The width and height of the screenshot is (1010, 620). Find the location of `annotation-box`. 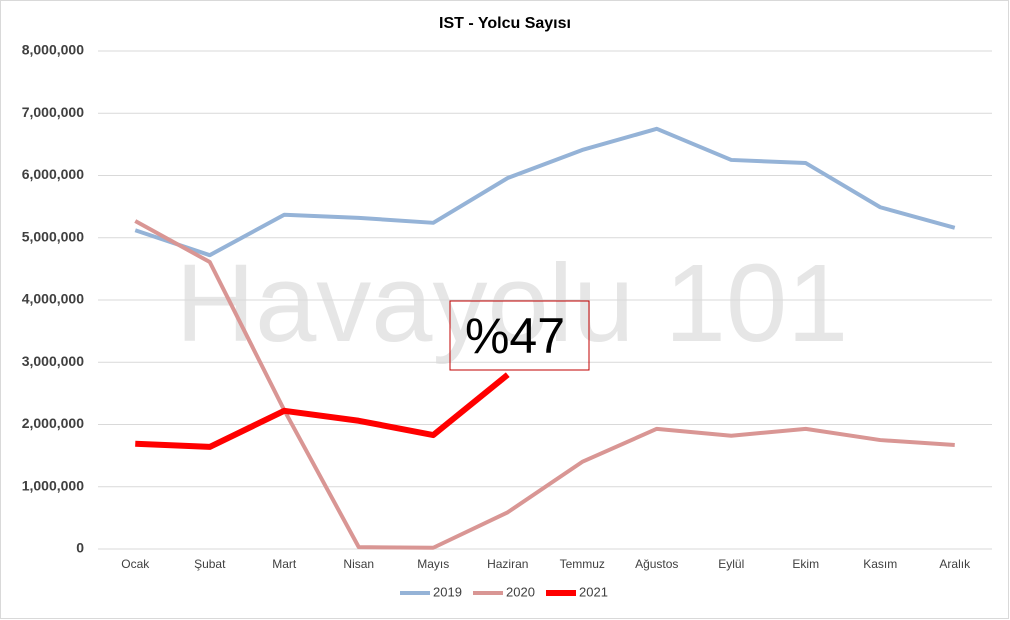

annotation-box is located at coordinates (519, 335).